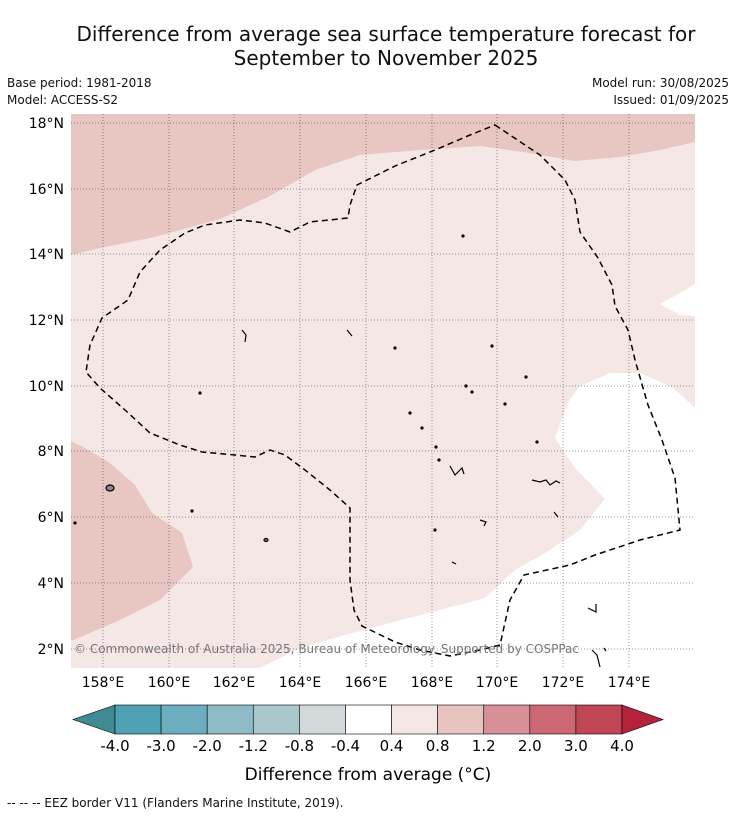 The width and height of the screenshot is (736, 816). I want to click on colorbar-tick-label: -1.2, so click(253, 746).